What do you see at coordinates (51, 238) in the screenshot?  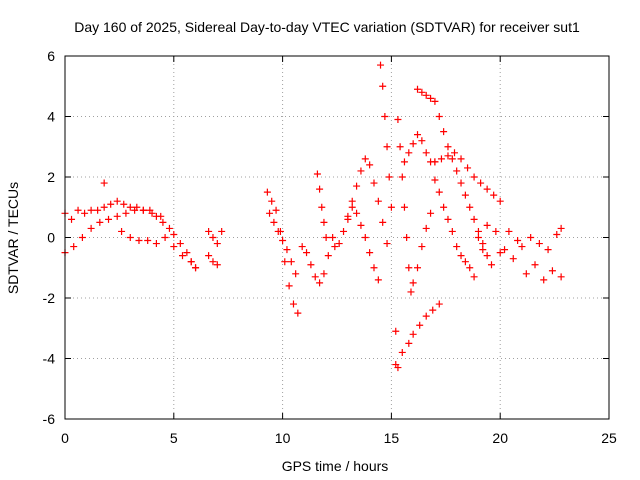 I see `y-tick-label: 0` at bounding box center [51, 238].